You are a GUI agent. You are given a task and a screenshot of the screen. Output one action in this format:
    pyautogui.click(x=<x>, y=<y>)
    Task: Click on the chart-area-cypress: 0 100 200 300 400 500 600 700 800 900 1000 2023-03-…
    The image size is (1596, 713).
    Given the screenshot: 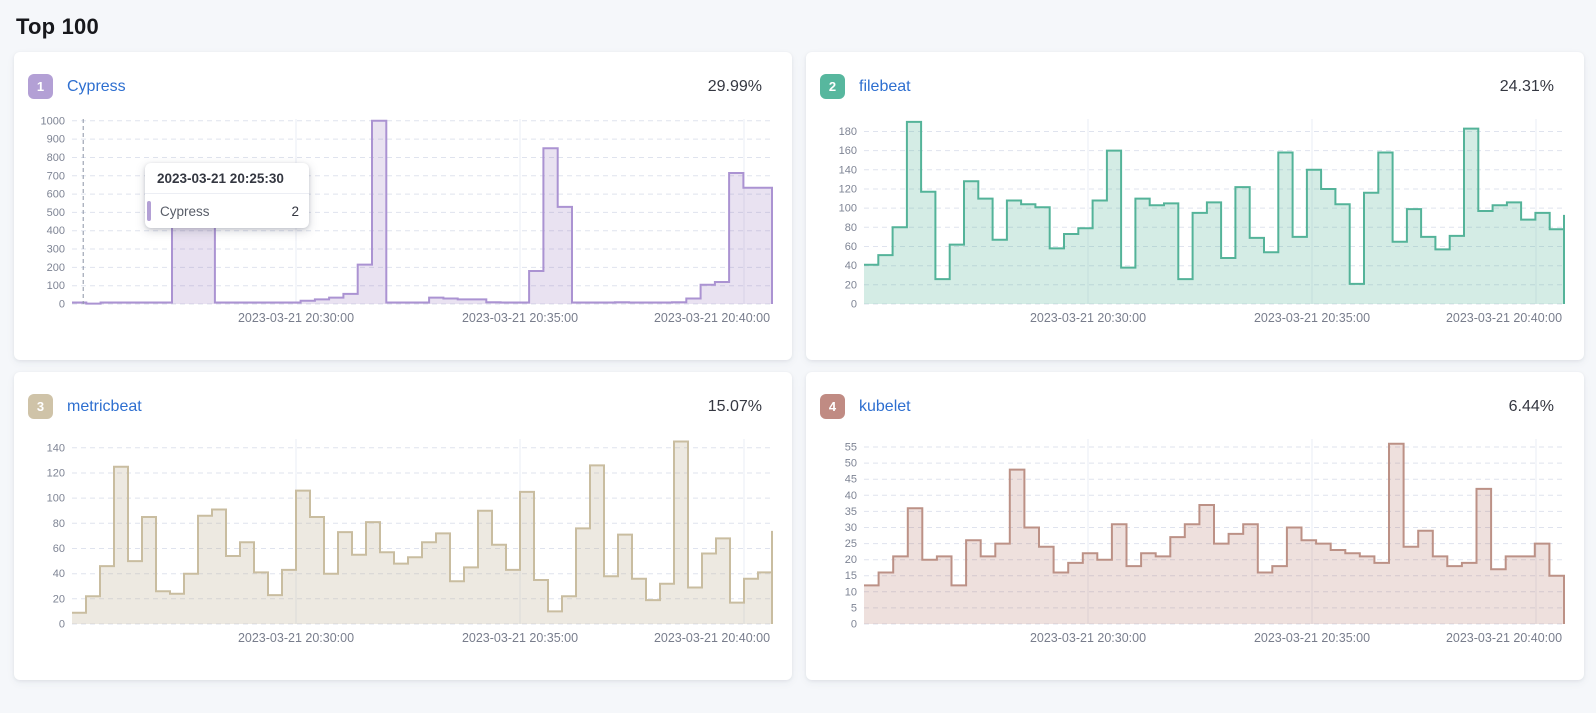 What is the action you would take?
    pyautogui.click(x=403, y=222)
    